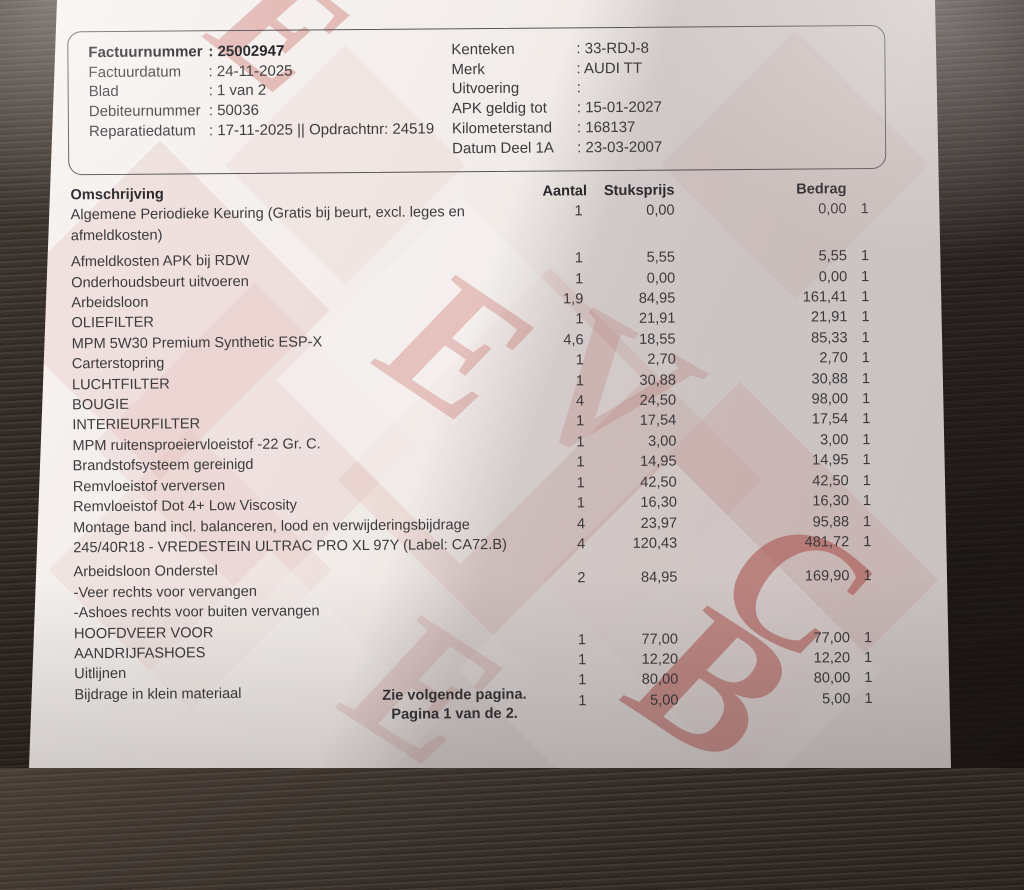 The height and width of the screenshot is (890, 1024). Describe the element at coordinates (658, 502) in the screenshot. I see `cell-unit-price: 16,30` at that location.